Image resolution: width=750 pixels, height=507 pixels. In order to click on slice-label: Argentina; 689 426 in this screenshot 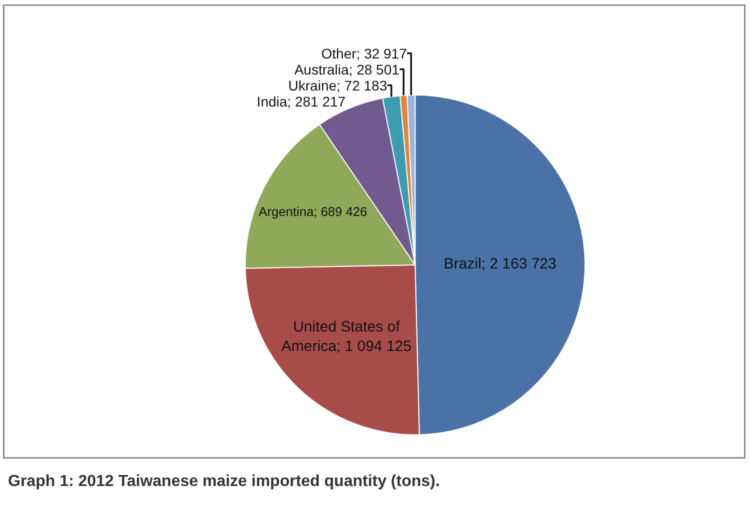, I will do `click(313, 211)`.